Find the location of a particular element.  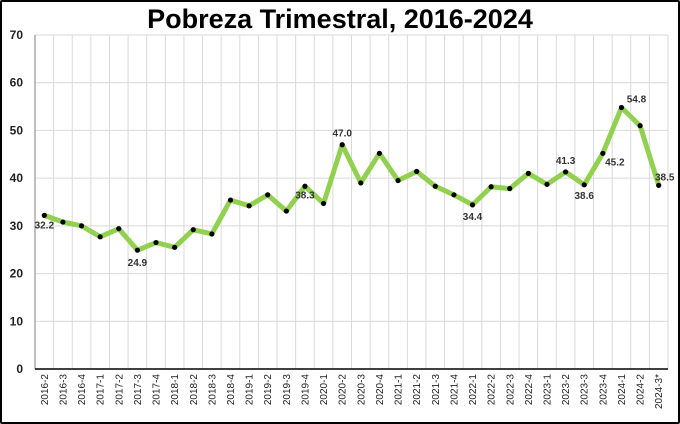

x-tick-label: 2021-4 is located at coordinates (454, 390).